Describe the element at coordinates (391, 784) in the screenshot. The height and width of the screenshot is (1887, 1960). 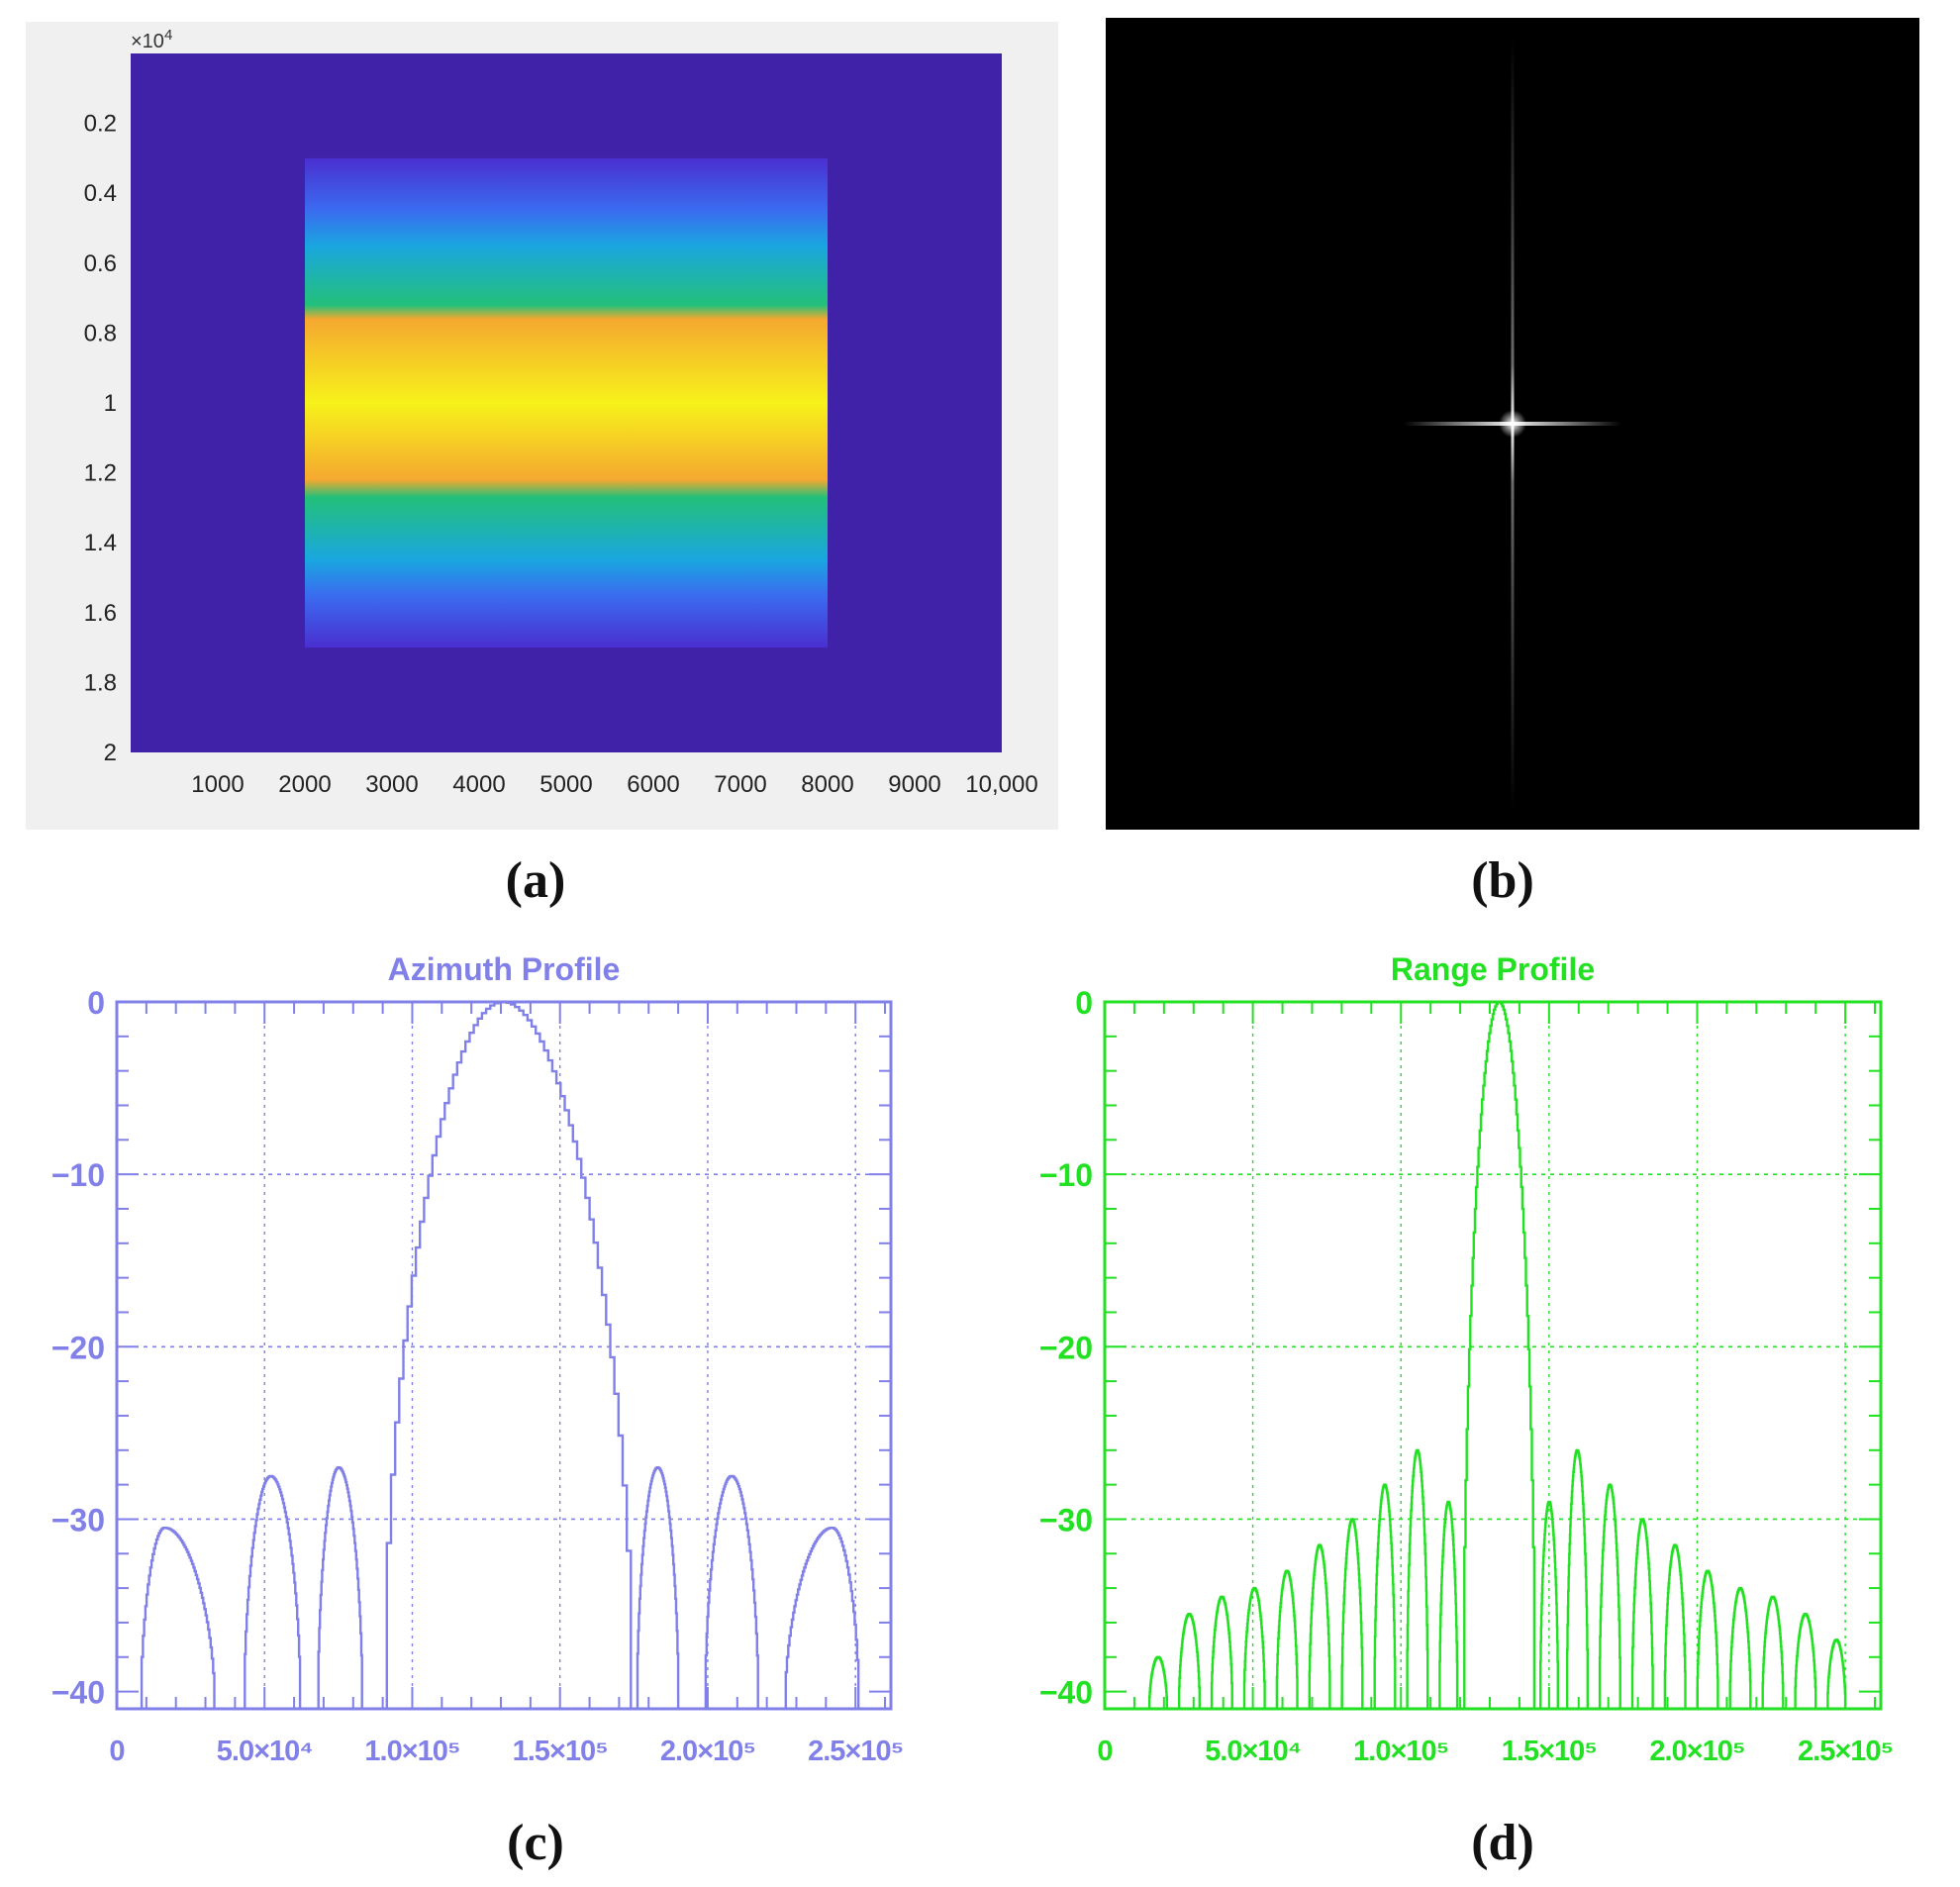
I see `x-tick-label: 3000` at that location.